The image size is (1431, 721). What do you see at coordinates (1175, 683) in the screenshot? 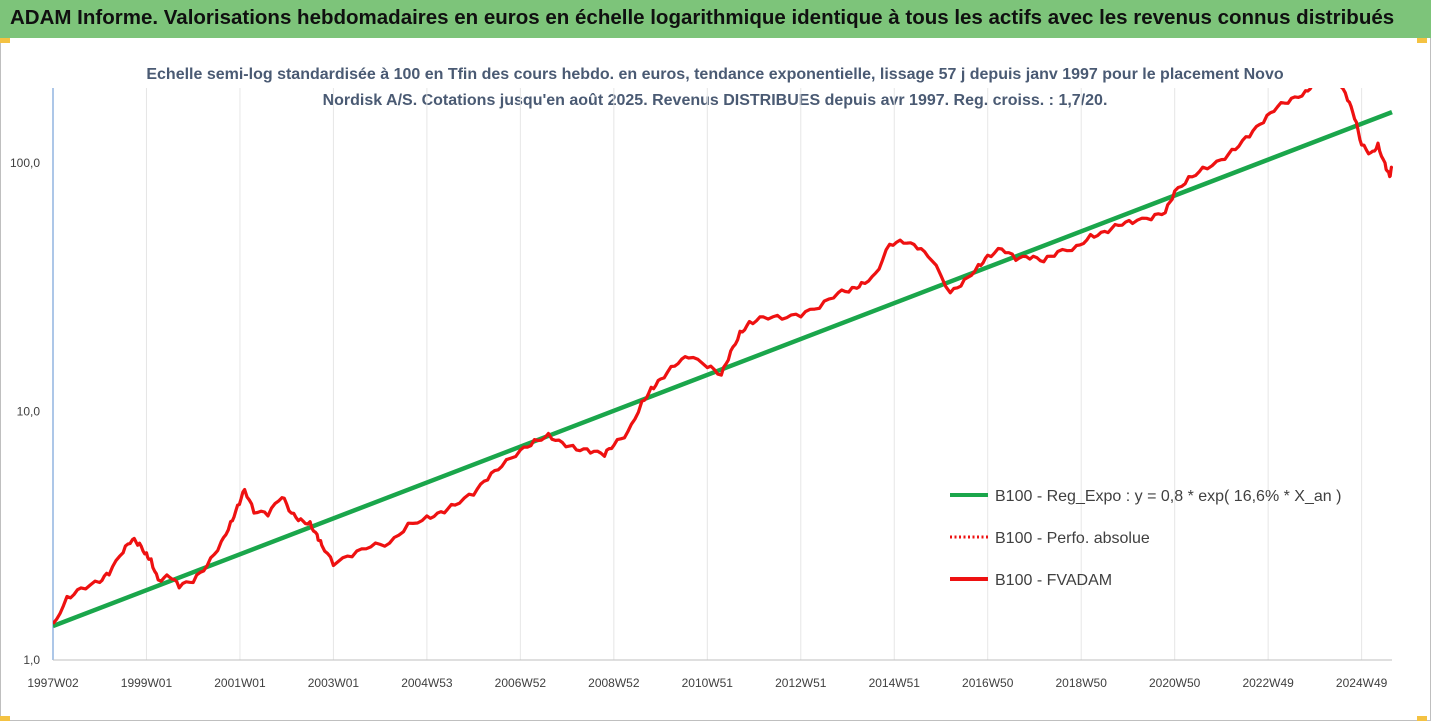
I see `x-tick-label: 2020W50` at bounding box center [1175, 683].